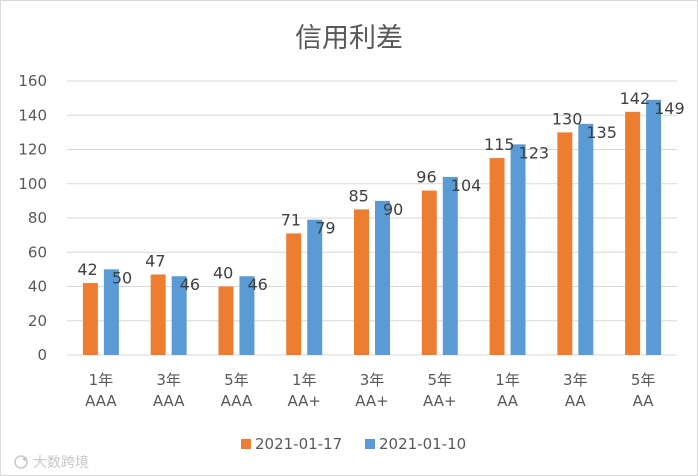  What do you see at coordinates (37, 321) in the screenshot?
I see `y-tick-label: 20` at bounding box center [37, 321].